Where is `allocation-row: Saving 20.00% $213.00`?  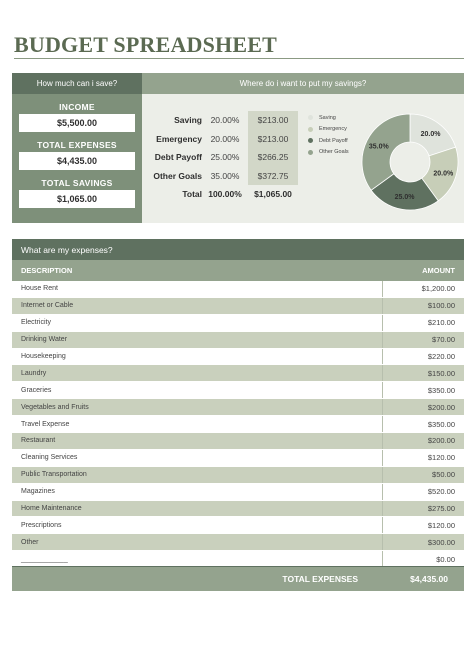 allocation-row: Saving 20.00% $213.00 is located at coordinates (222, 120).